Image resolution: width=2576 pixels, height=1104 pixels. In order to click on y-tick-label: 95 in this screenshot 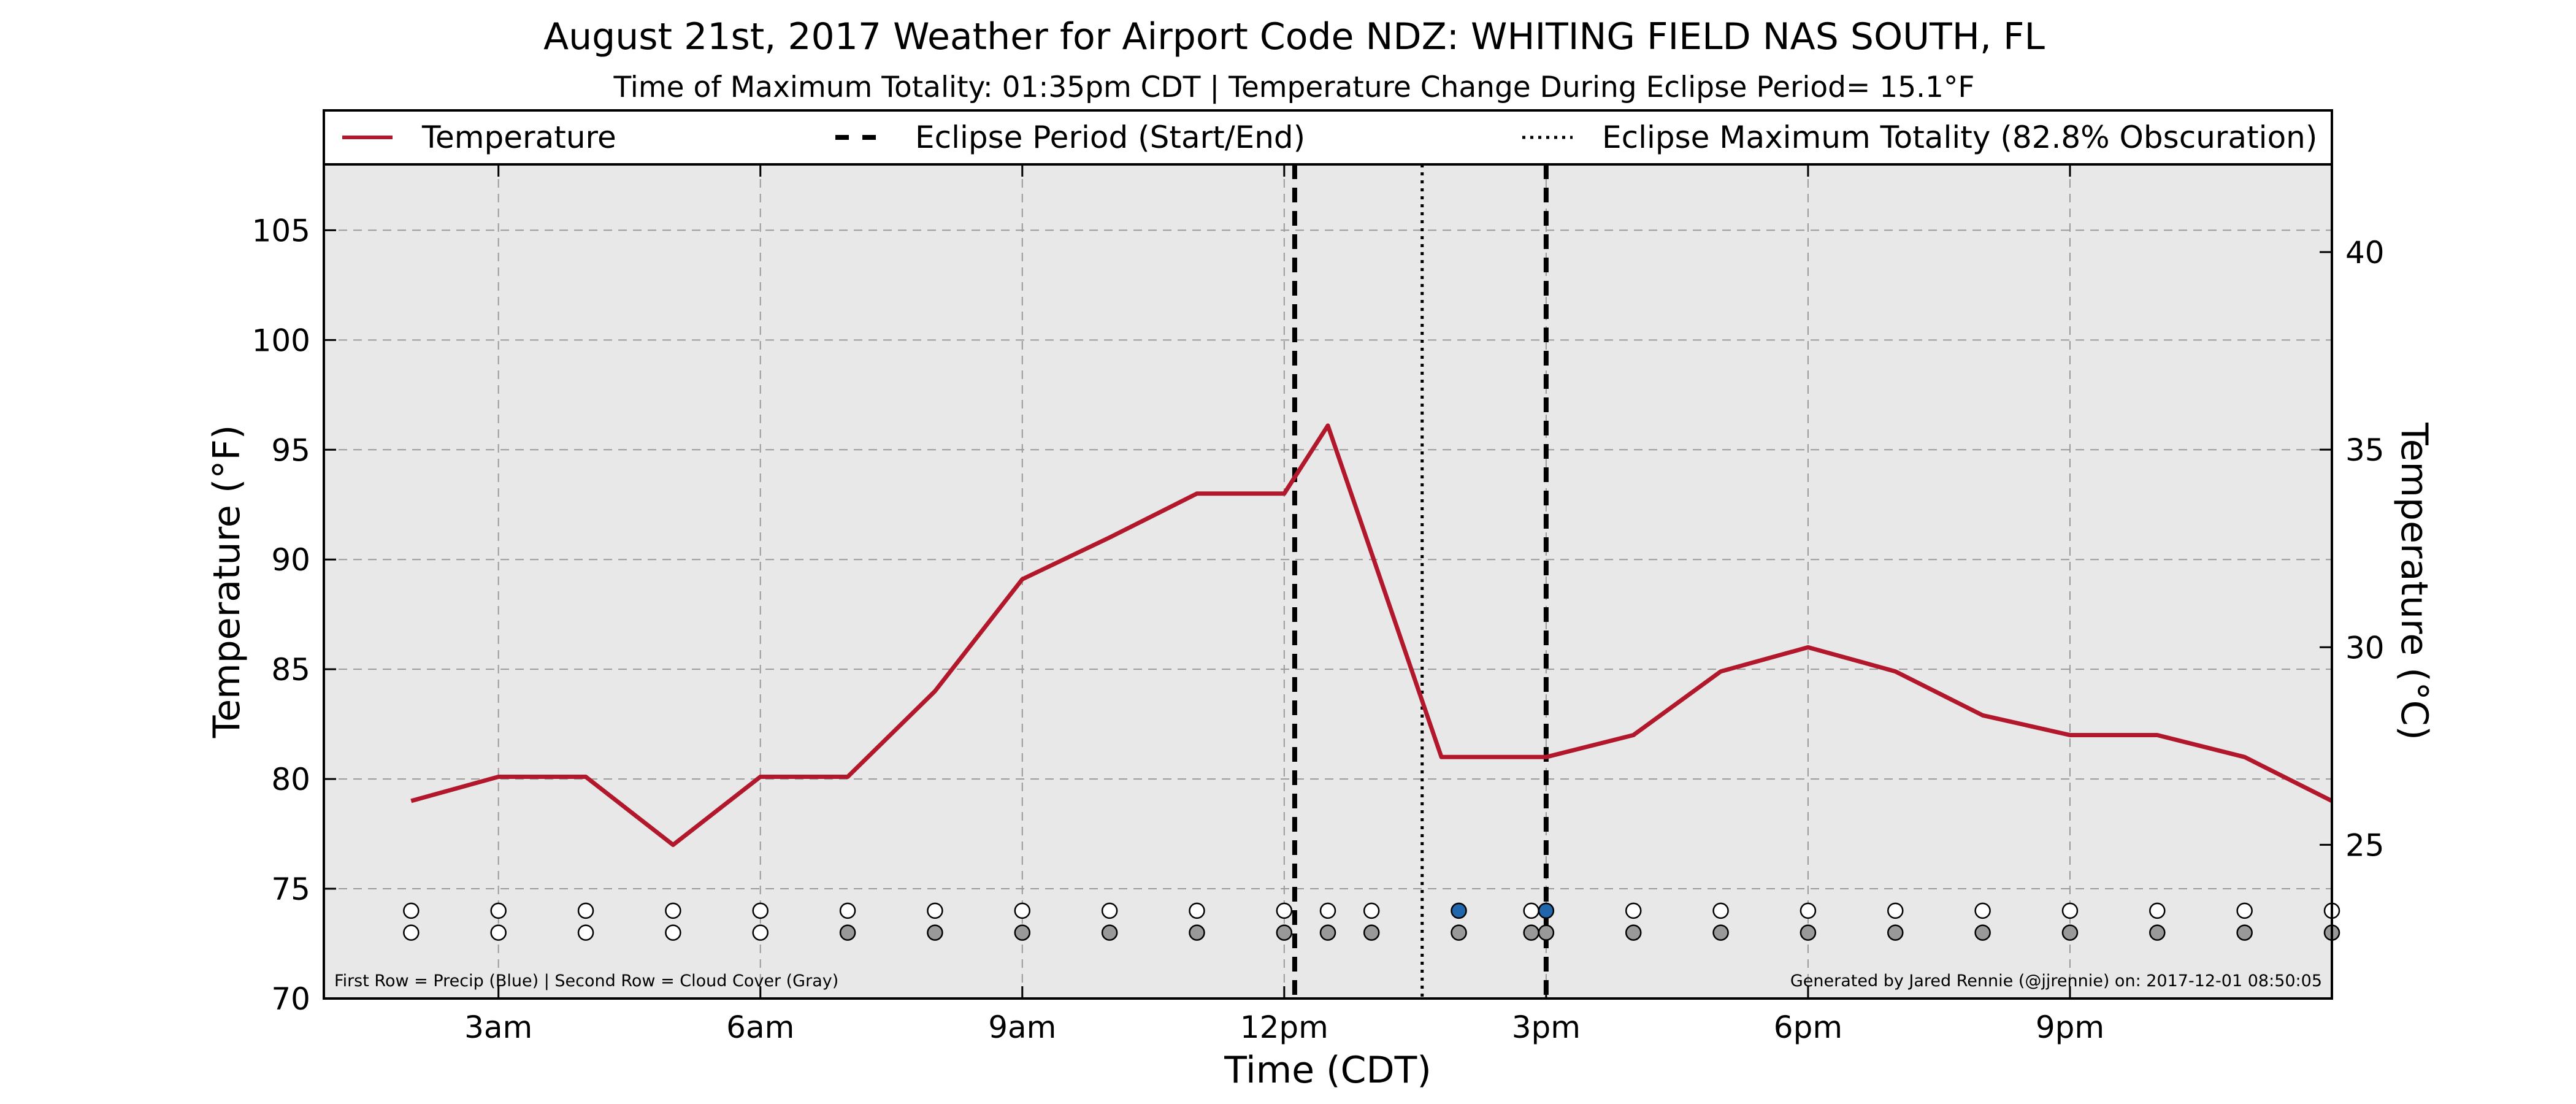, I will do `click(290, 450)`.